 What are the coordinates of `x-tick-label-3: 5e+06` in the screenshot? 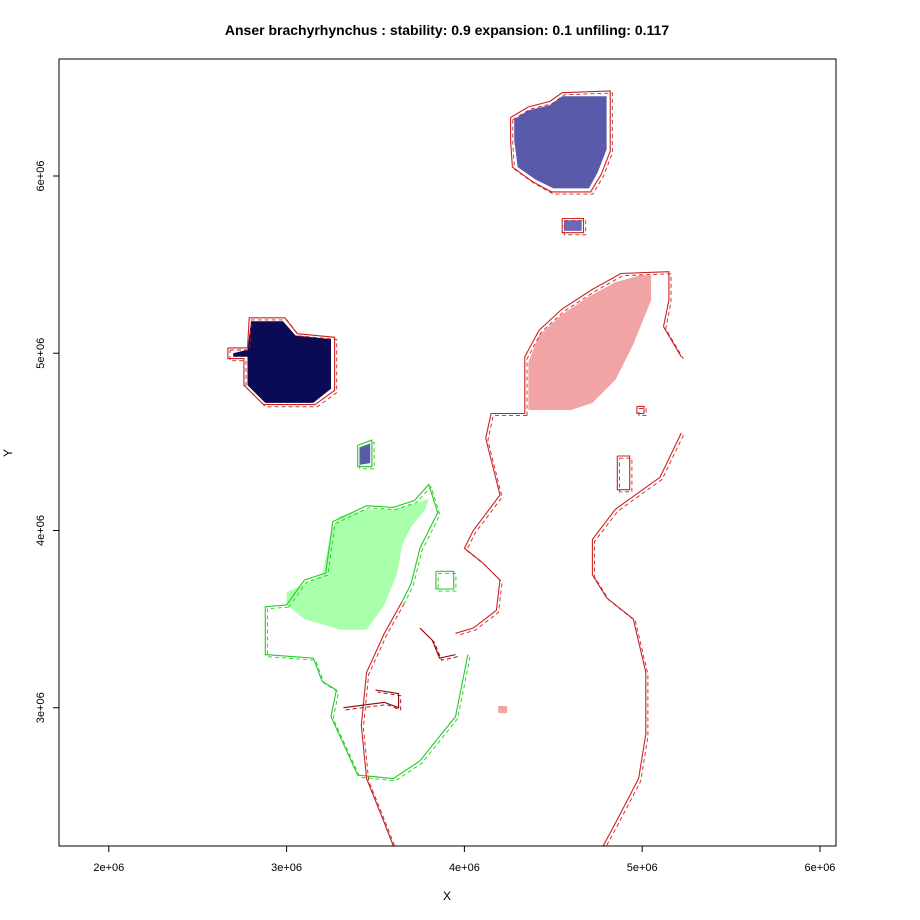 It's located at (642, 868).